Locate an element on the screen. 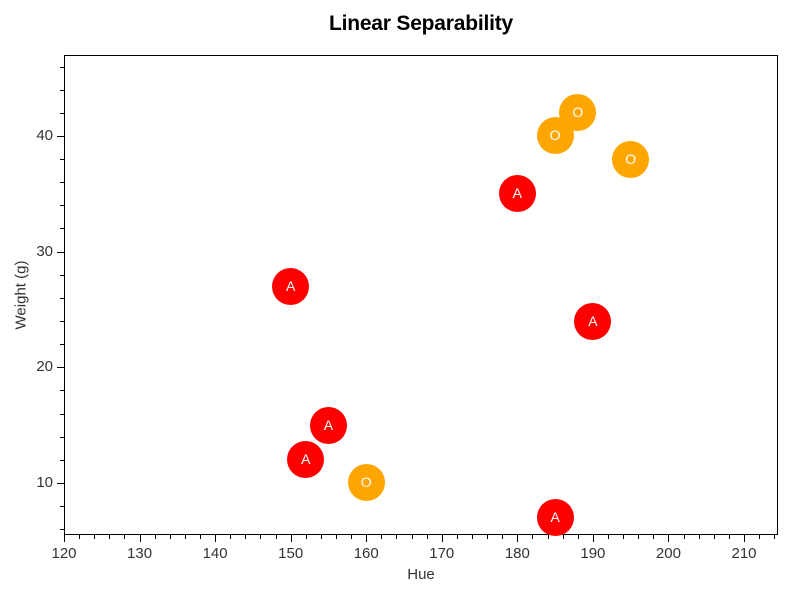  x-tick-label: 180 is located at coordinates (517, 553).